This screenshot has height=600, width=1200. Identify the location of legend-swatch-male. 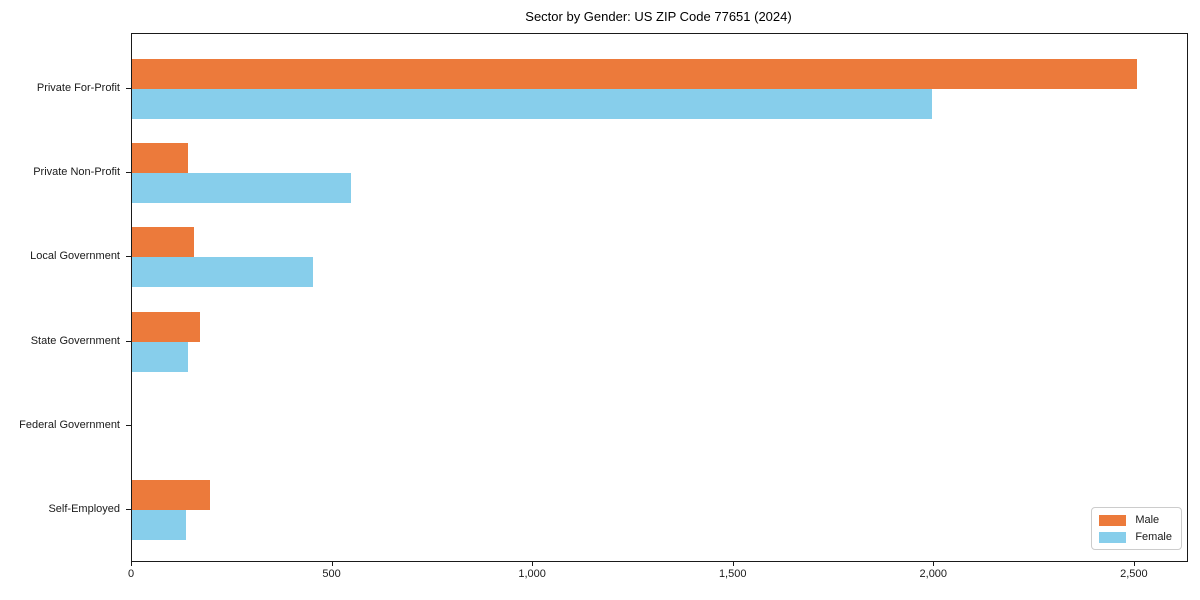
(1113, 520).